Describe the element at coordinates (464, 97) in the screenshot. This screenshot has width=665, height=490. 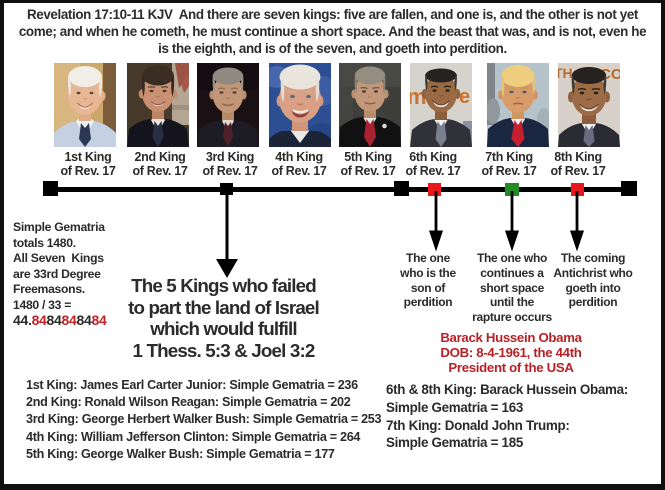
I see `svg-text: e` at that location.